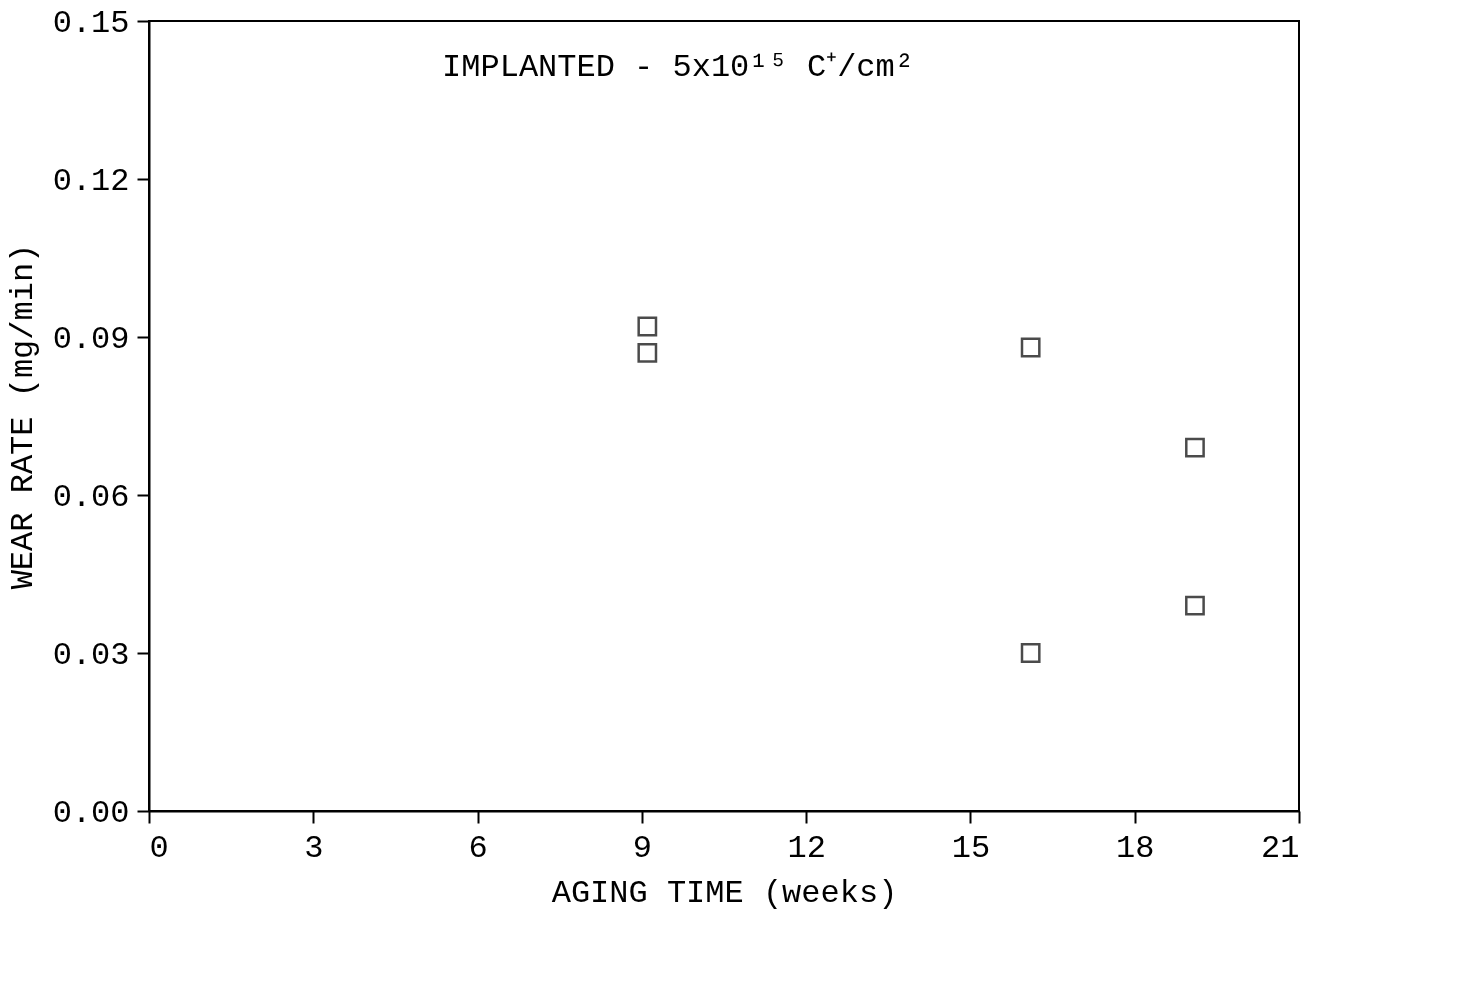 Image resolution: width=1459 pixels, height=996 pixels. I want to click on y-tick-label: 0.12, so click(91, 181).